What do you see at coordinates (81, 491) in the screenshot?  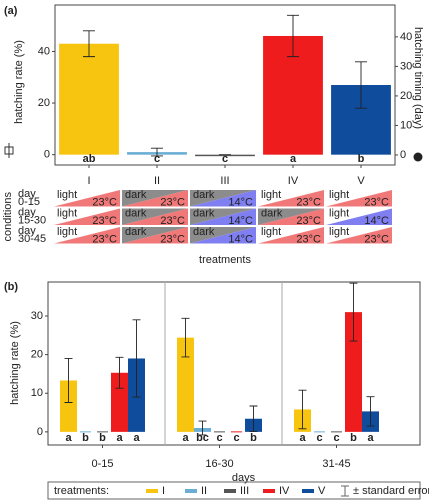 I see `legend-title: treatments:` at bounding box center [81, 491].